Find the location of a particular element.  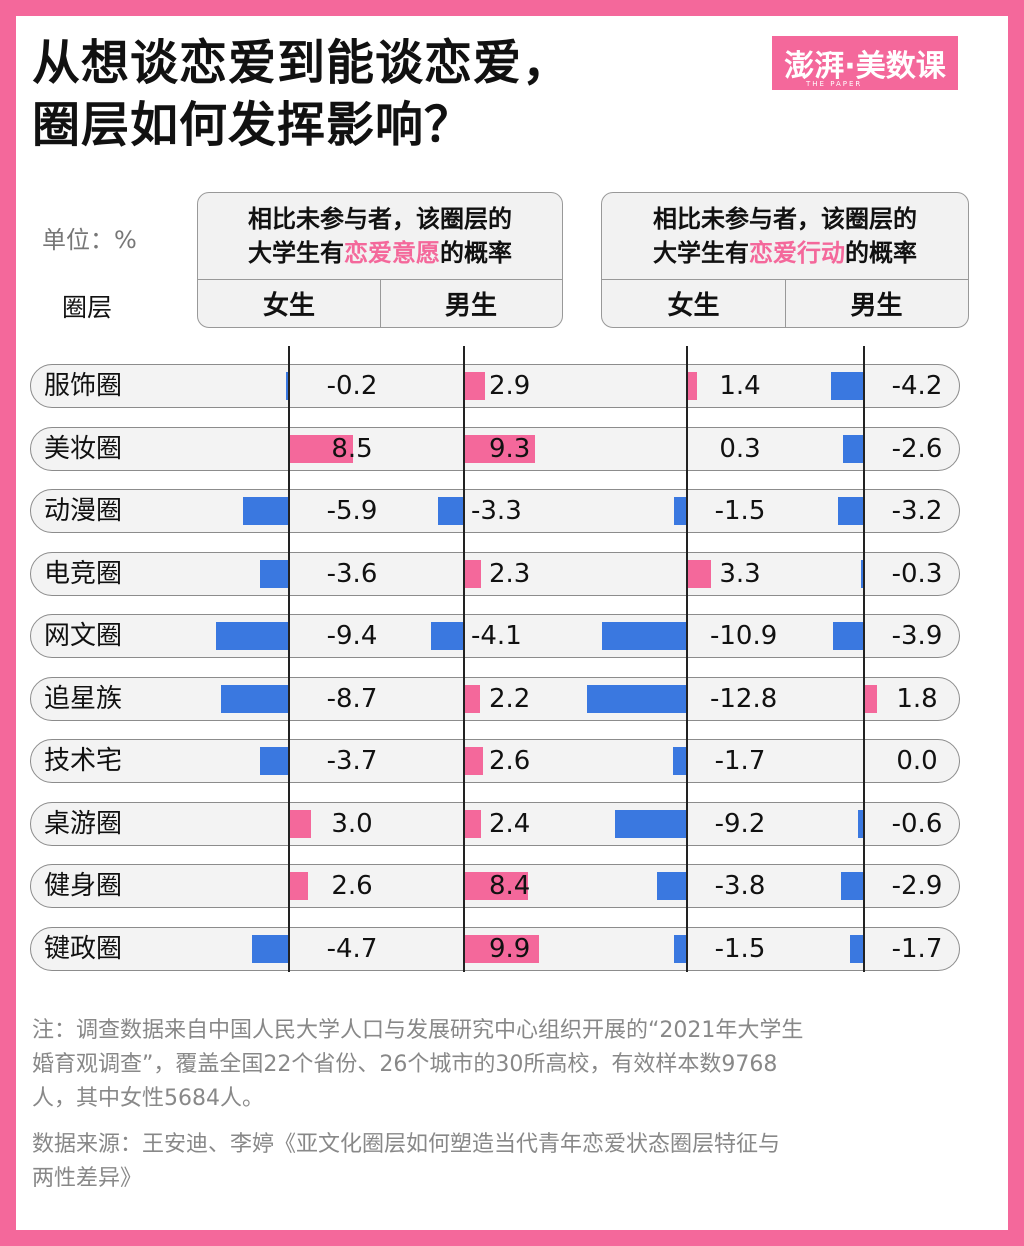

note-line-2: 婚育观调查”，覆盖全国22个省份、26个城市的30所高校，有效样本数9768 is located at coordinates (405, 1064).